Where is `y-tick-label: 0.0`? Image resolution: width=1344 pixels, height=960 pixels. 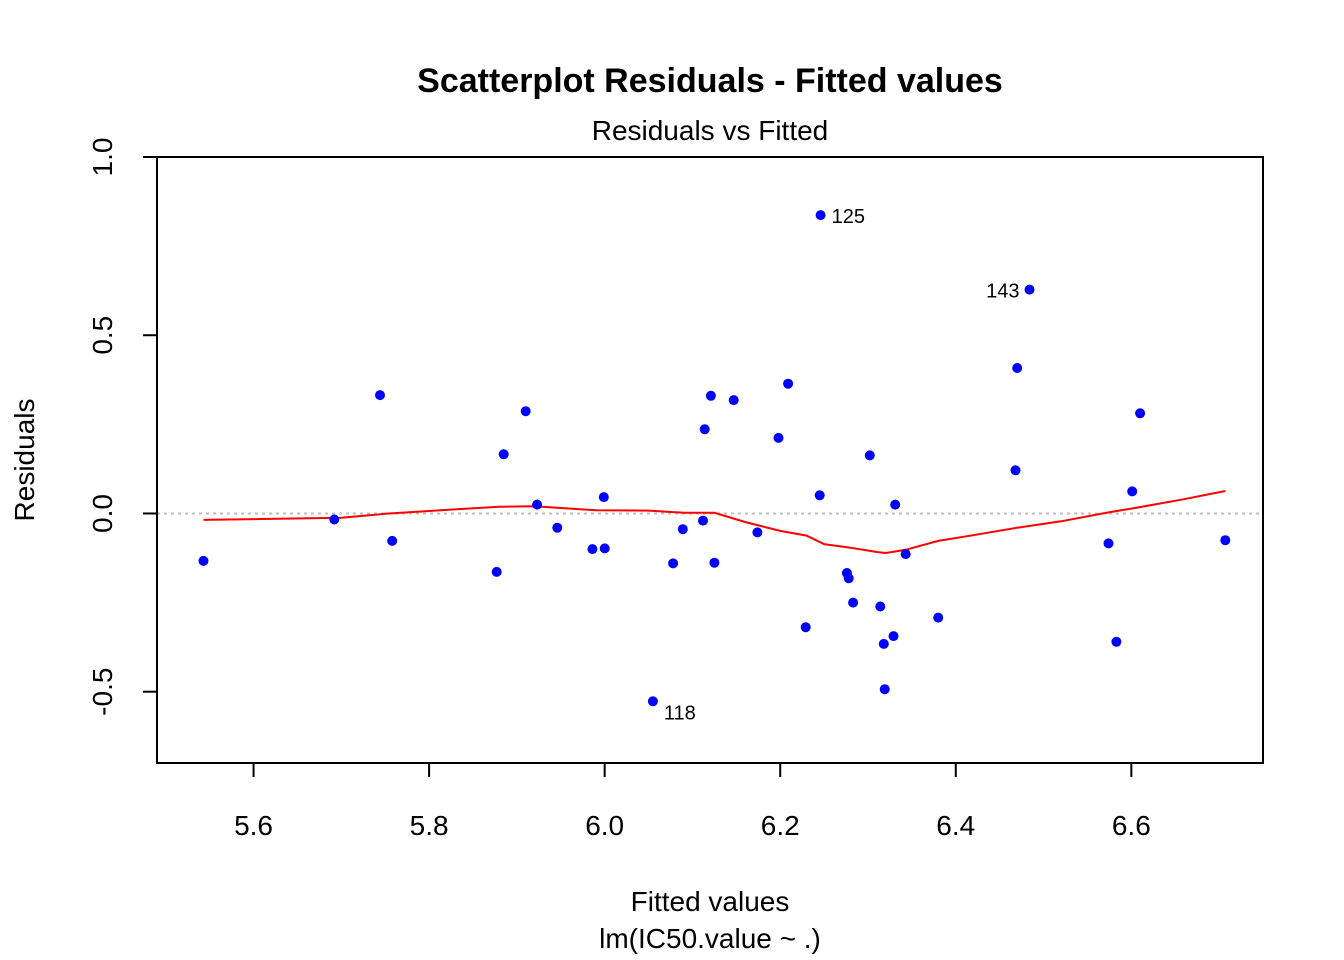 y-tick-label: 0.0 is located at coordinates (102, 513).